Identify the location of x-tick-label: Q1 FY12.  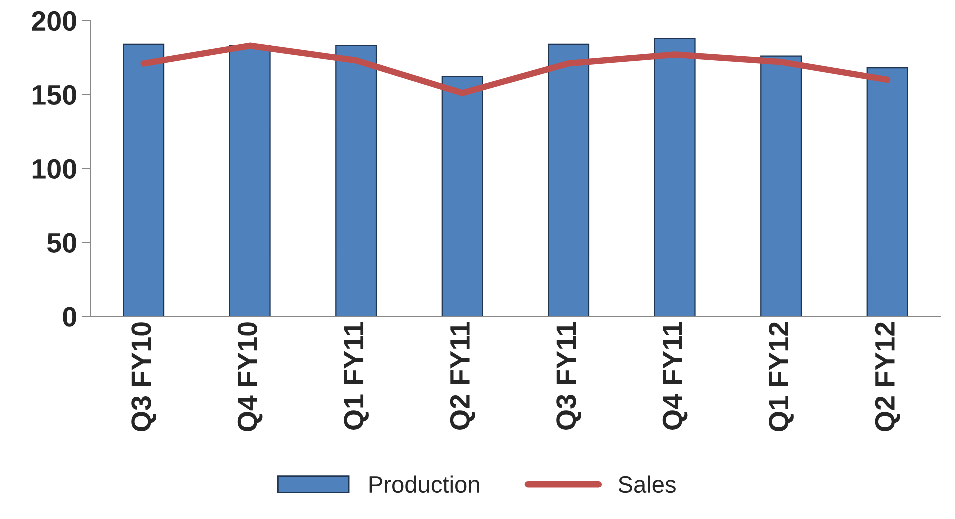
(781, 377).